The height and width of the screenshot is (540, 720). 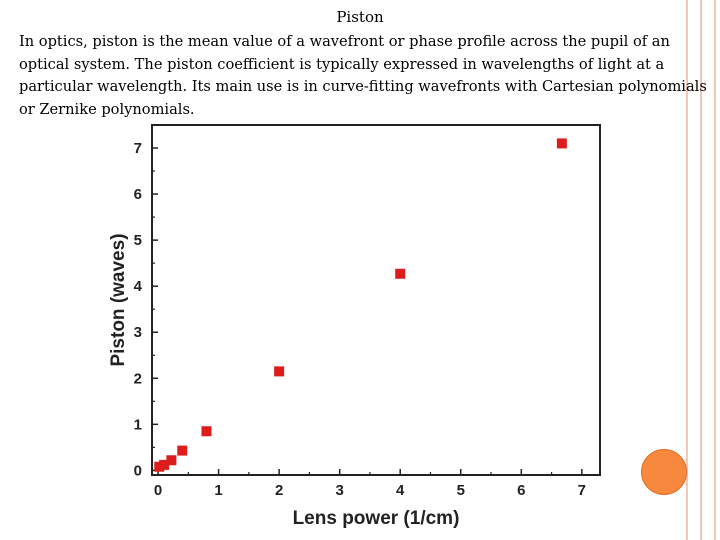 I want to click on x-tick-label: 4, so click(x=400, y=490).